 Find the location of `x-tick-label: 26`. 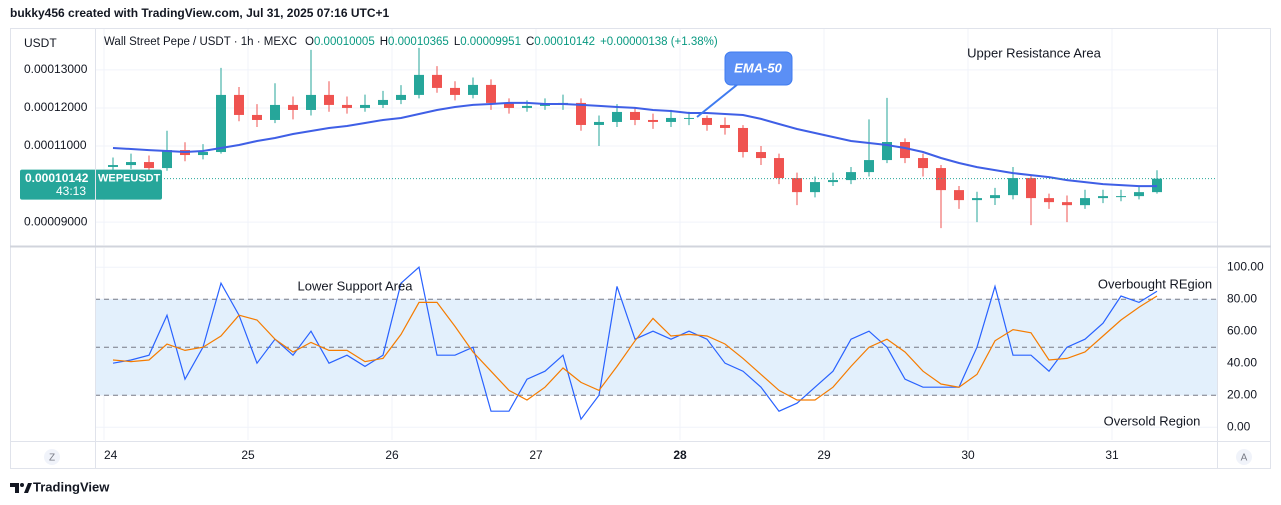

x-tick-label: 26 is located at coordinates (392, 455).